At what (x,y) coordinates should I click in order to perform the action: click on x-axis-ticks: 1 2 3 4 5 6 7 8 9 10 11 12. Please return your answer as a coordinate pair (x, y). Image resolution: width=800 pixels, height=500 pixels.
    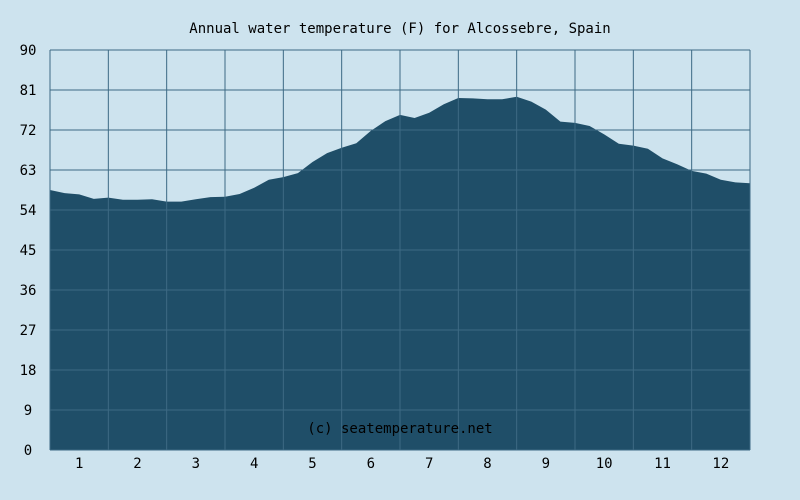
    Looking at the image, I should click on (402, 464).